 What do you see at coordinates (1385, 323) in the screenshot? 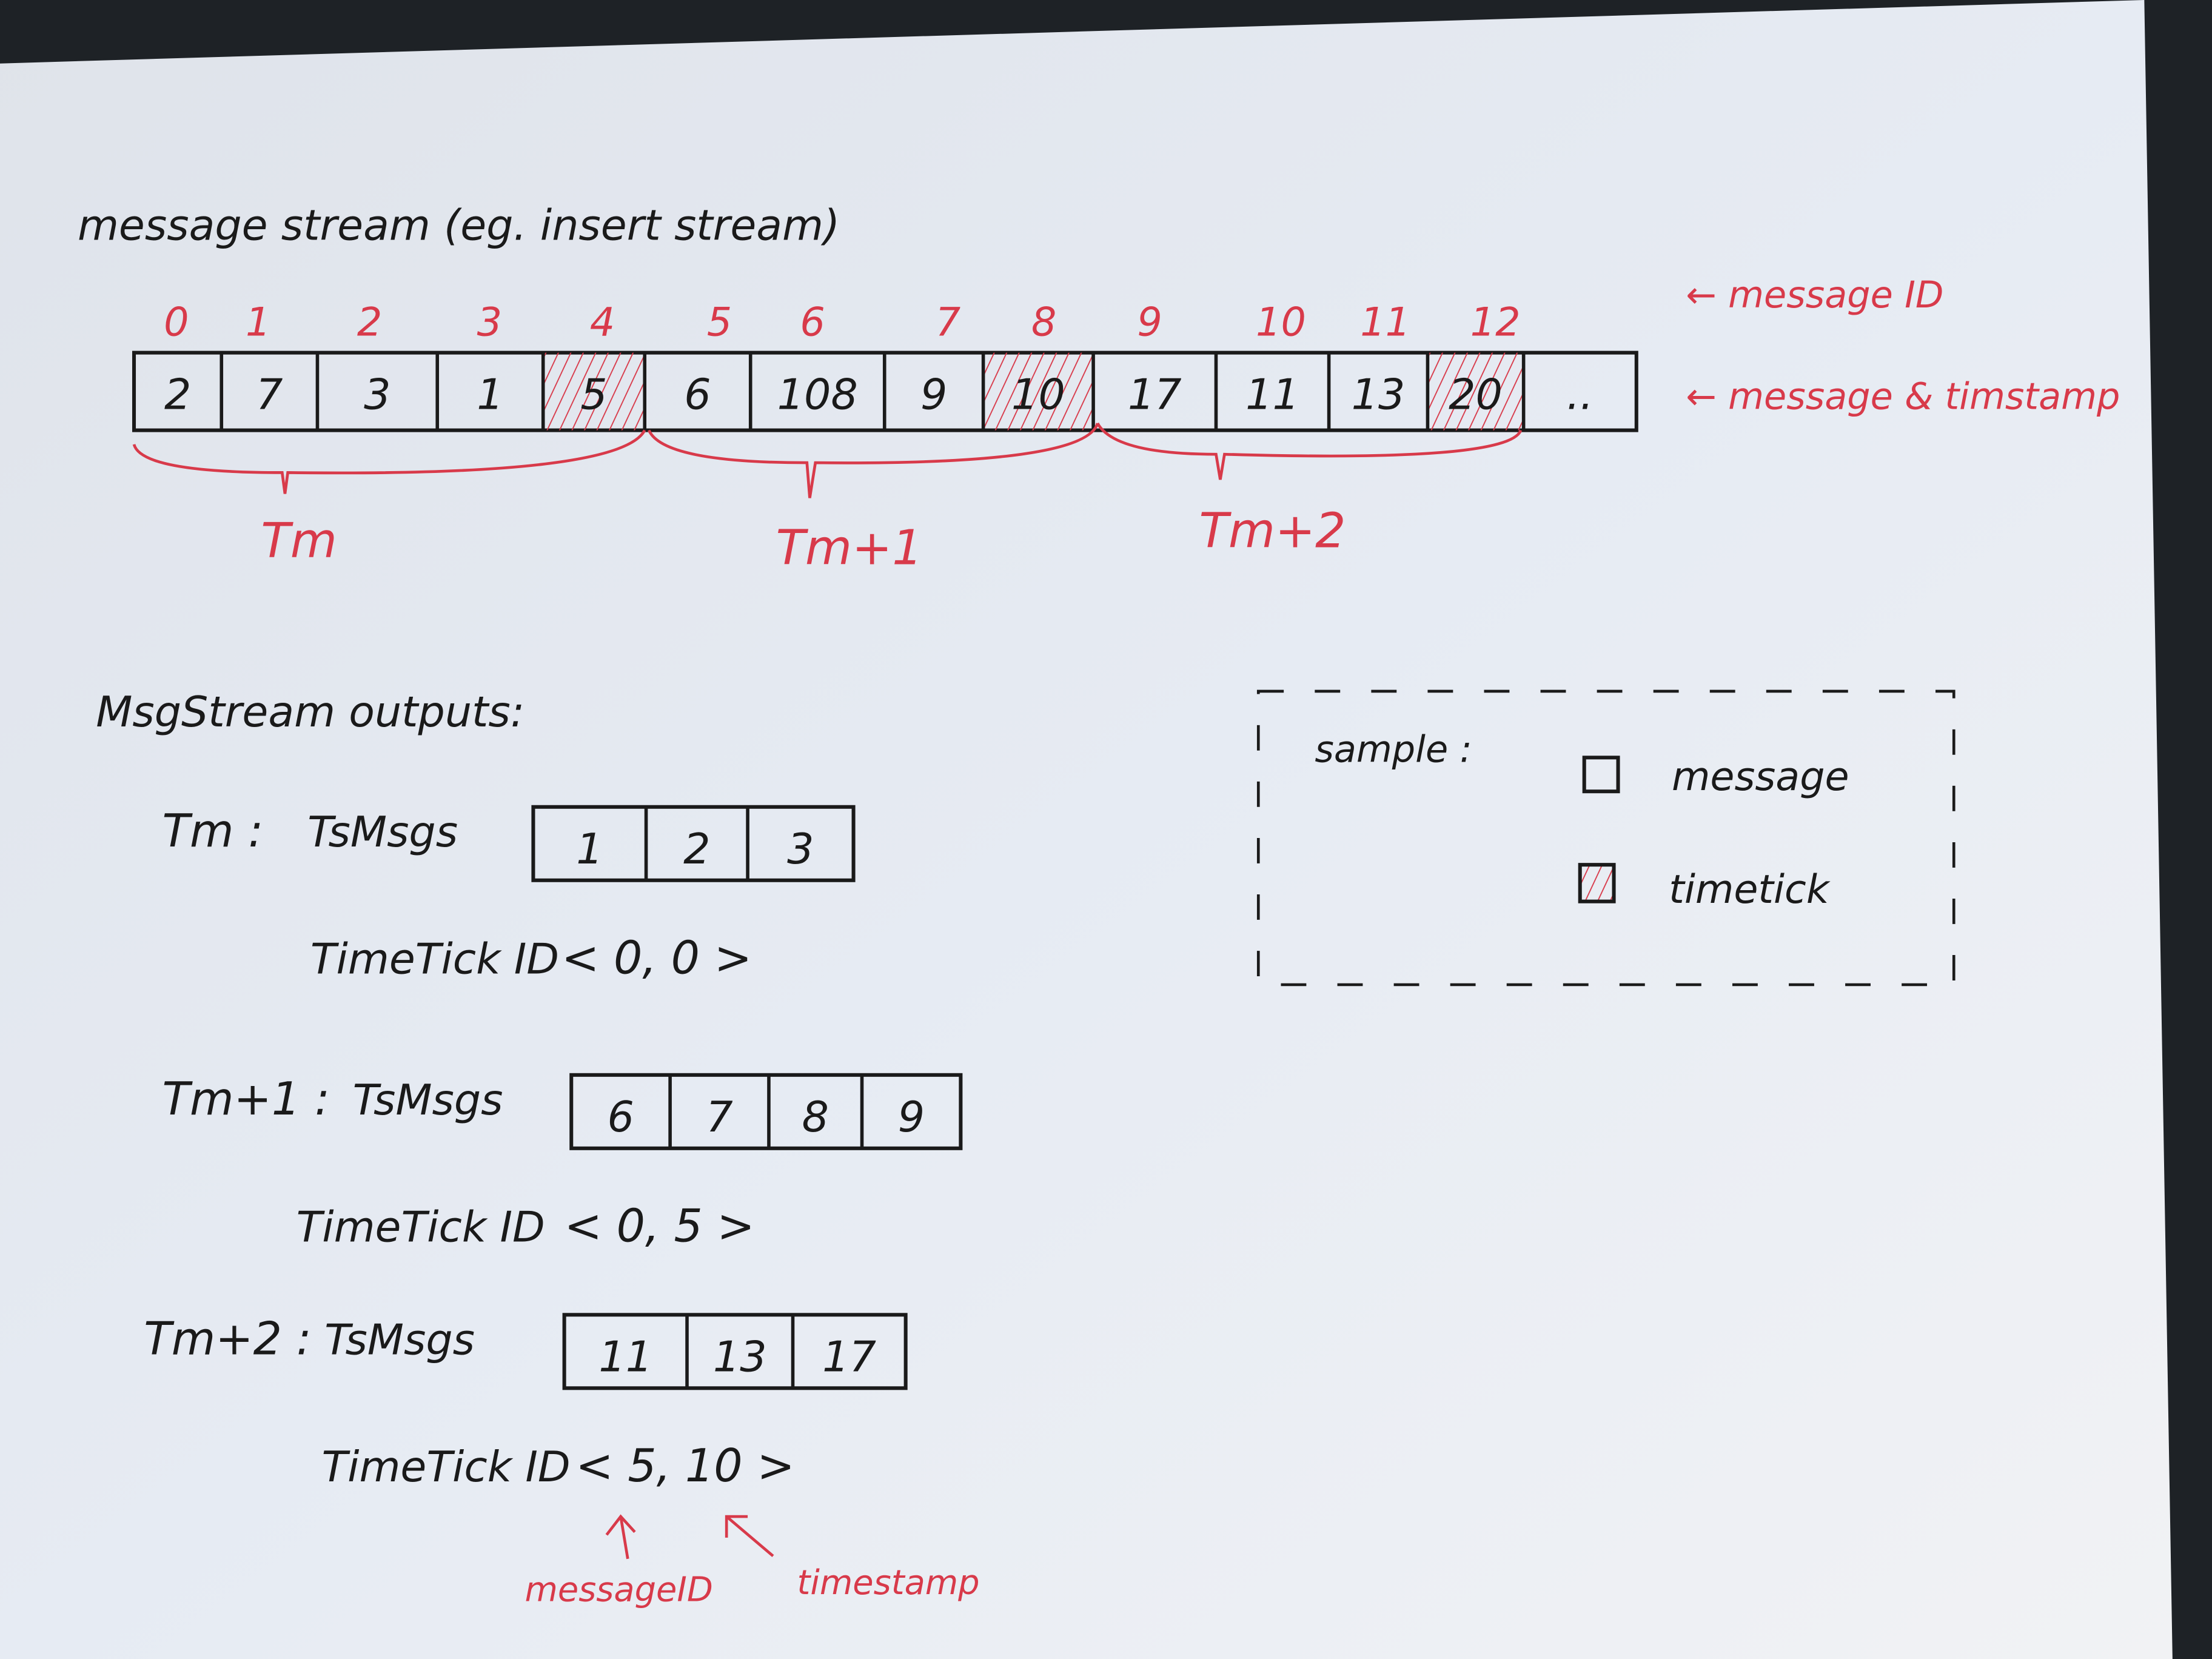
I see `message-id: 11` at bounding box center [1385, 323].